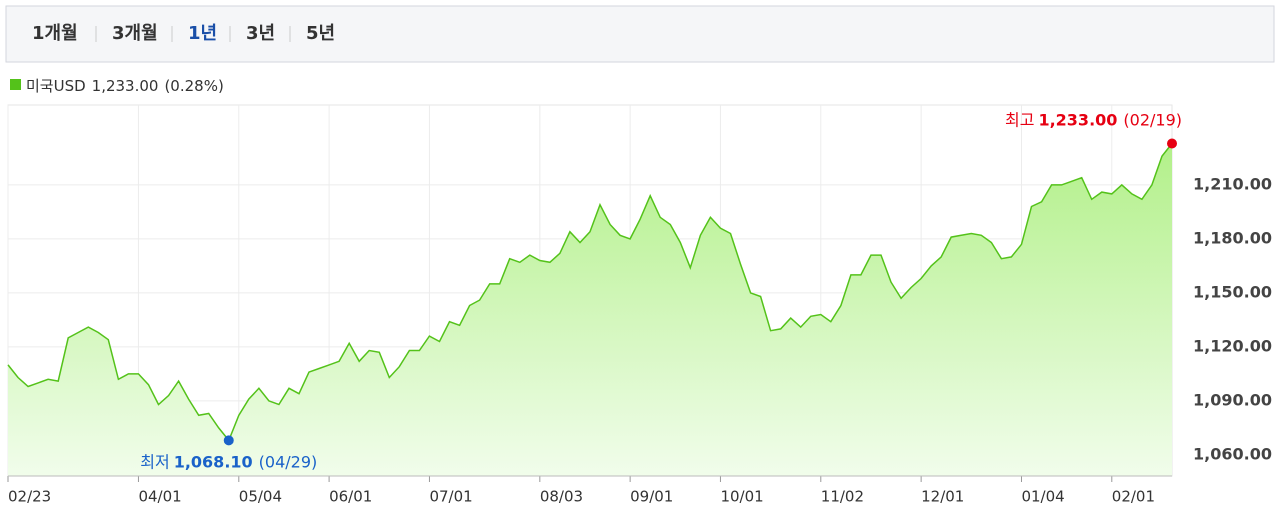  What do you see at coordinates (1133, 497) in the screenshot?
I see `x-tick-label: 02/01` at bounding box center [1133, 497].